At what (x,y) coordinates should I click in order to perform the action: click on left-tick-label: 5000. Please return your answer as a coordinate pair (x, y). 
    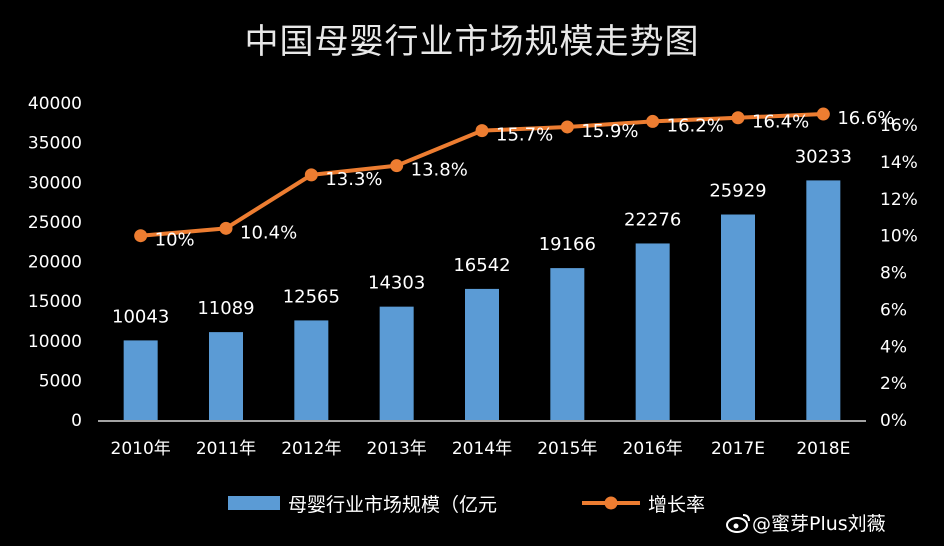
    Looking at the image, I should click on (60, 381).